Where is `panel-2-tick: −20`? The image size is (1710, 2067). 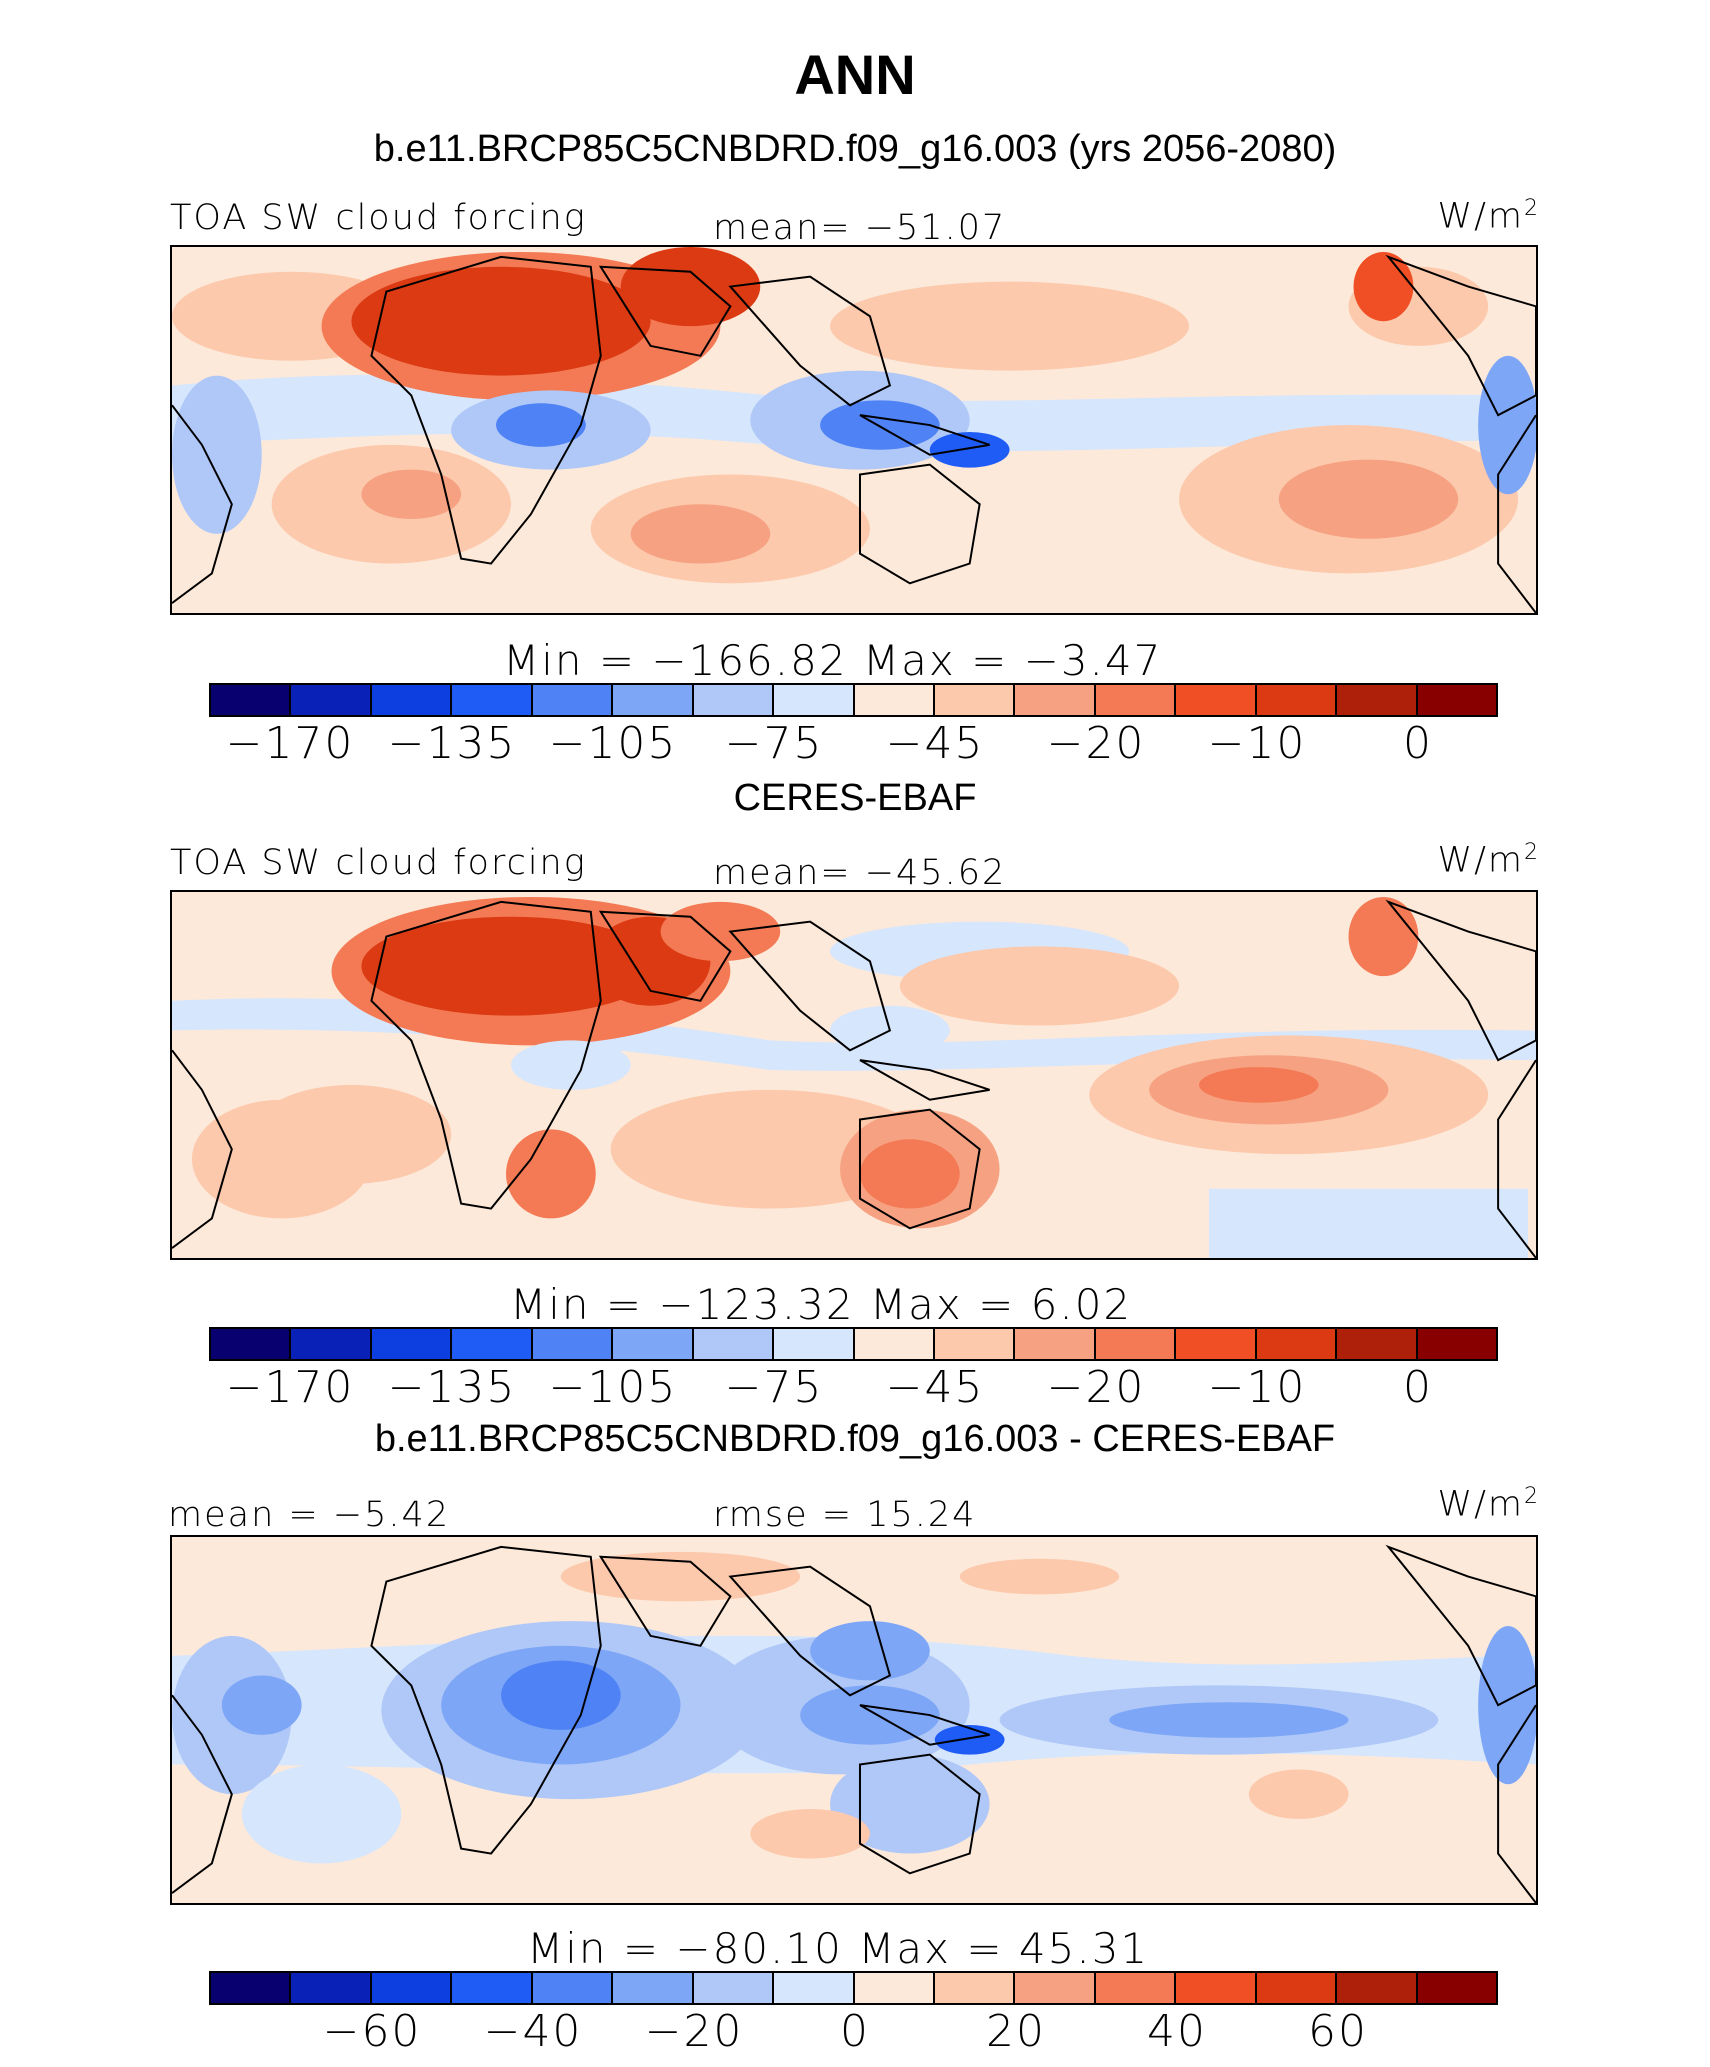
panel-2-tick: −20 is located at coordinates (1096, 1387).